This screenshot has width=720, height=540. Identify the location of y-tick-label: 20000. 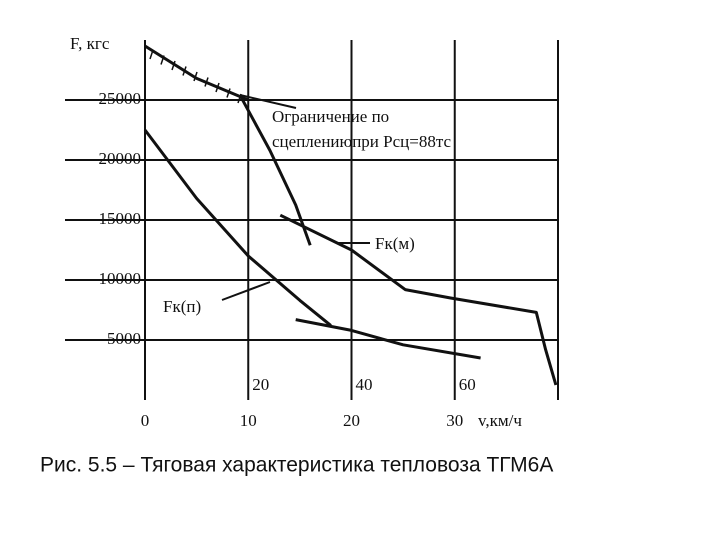
(120, 158).